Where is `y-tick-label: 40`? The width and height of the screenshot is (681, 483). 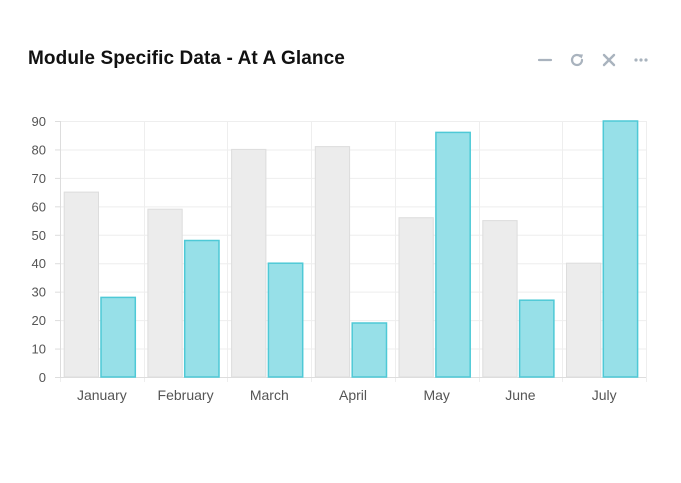
y-tick-label: 40 is located at coordinates (39, 263).